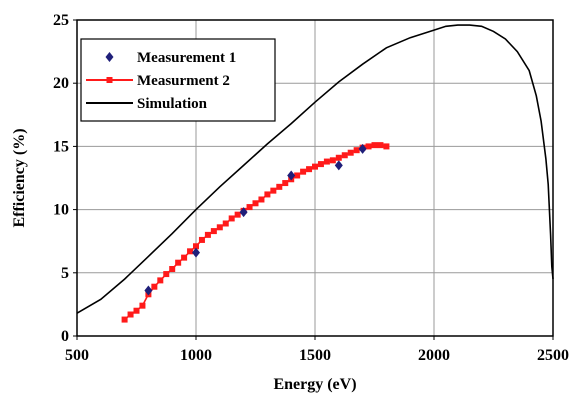 This screenshot has width=571, height=399. I want to click on legend-swatch-diamond, so click(109, 57).